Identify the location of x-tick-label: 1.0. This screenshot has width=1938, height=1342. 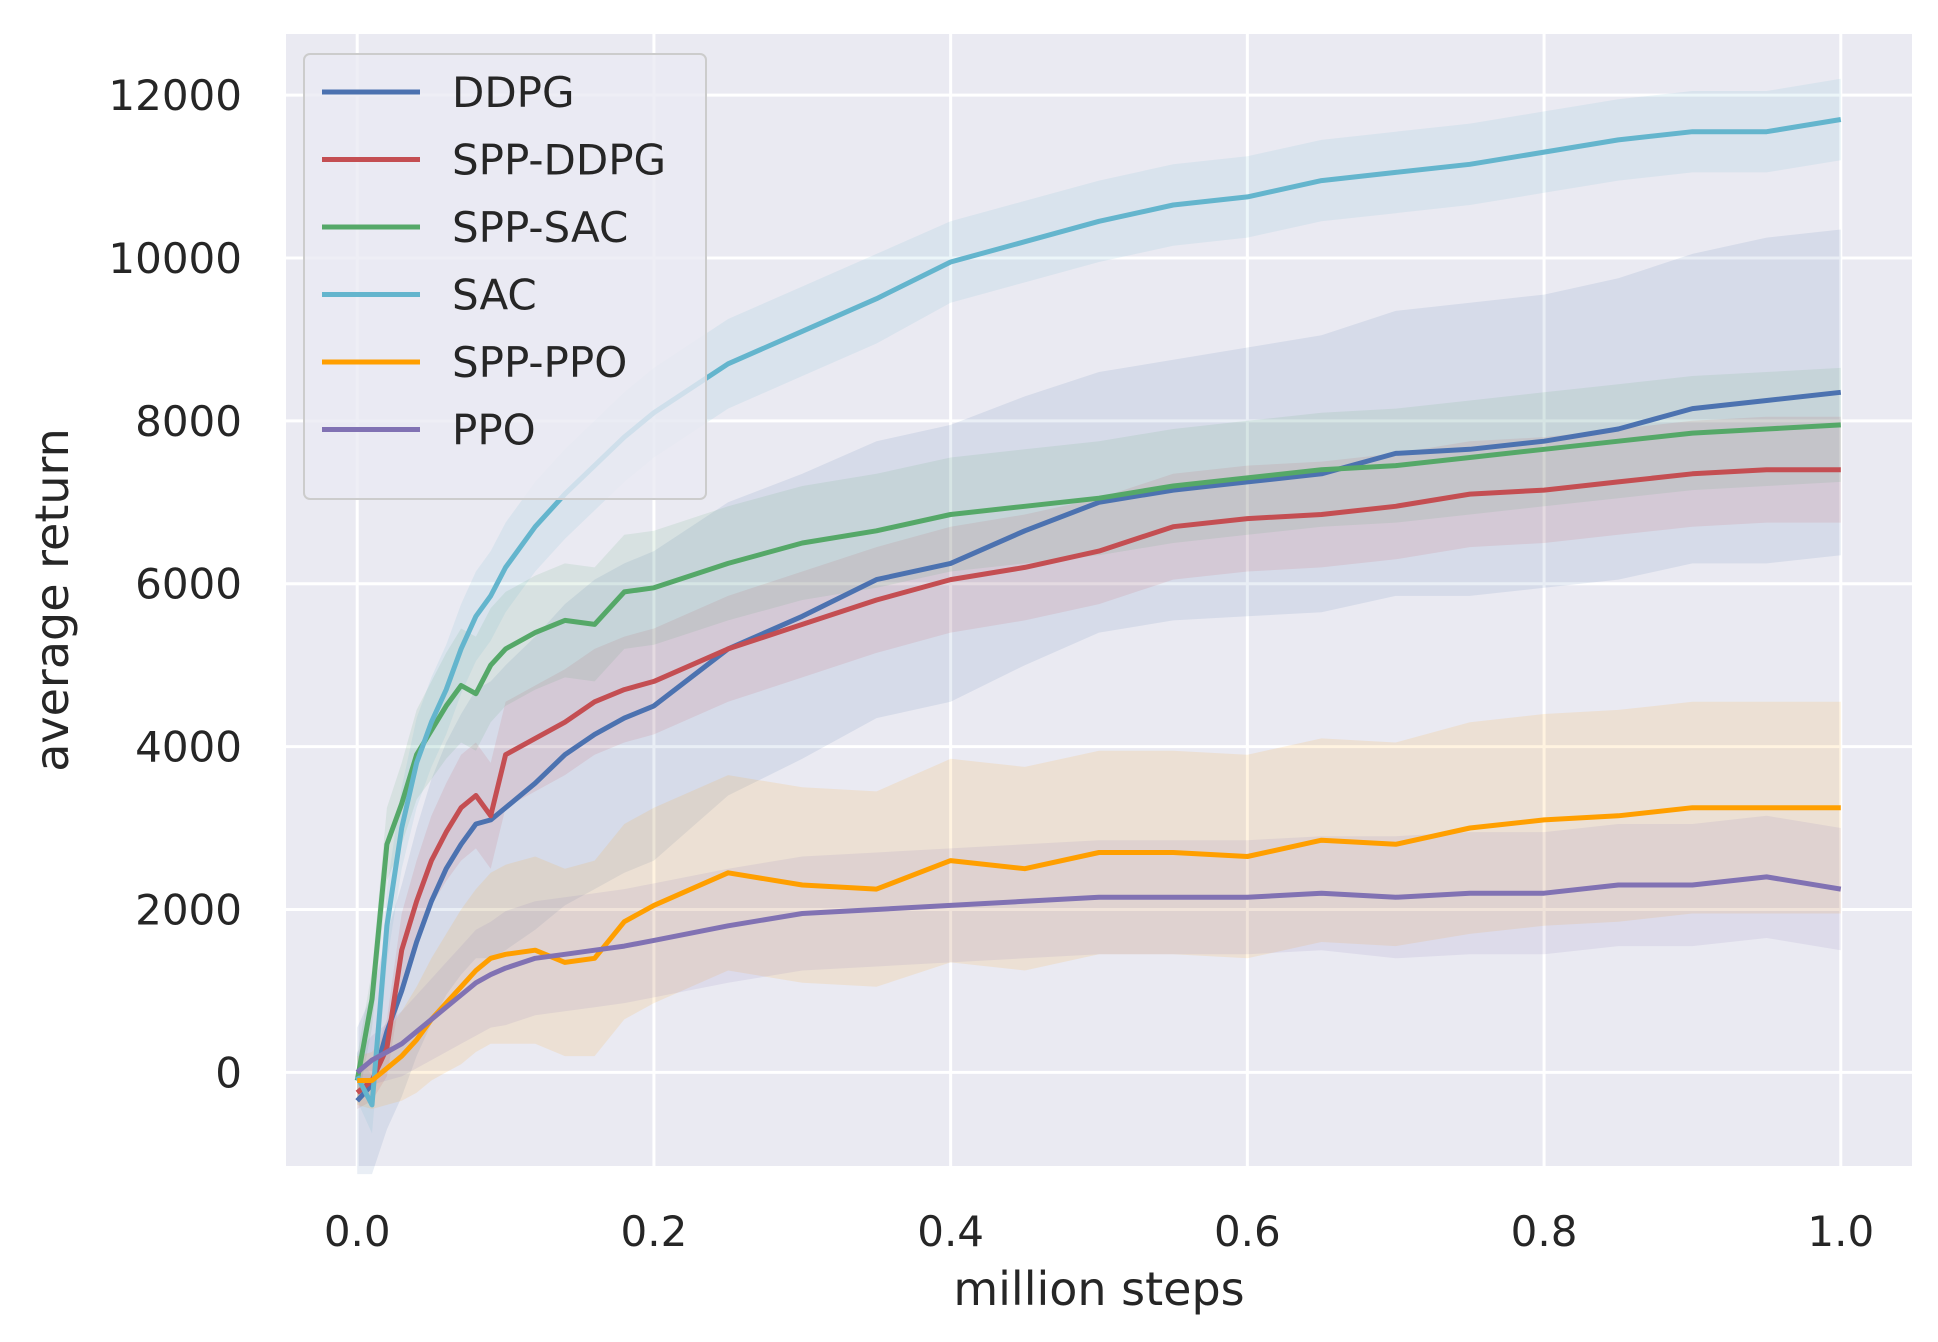
(1840, 1231).